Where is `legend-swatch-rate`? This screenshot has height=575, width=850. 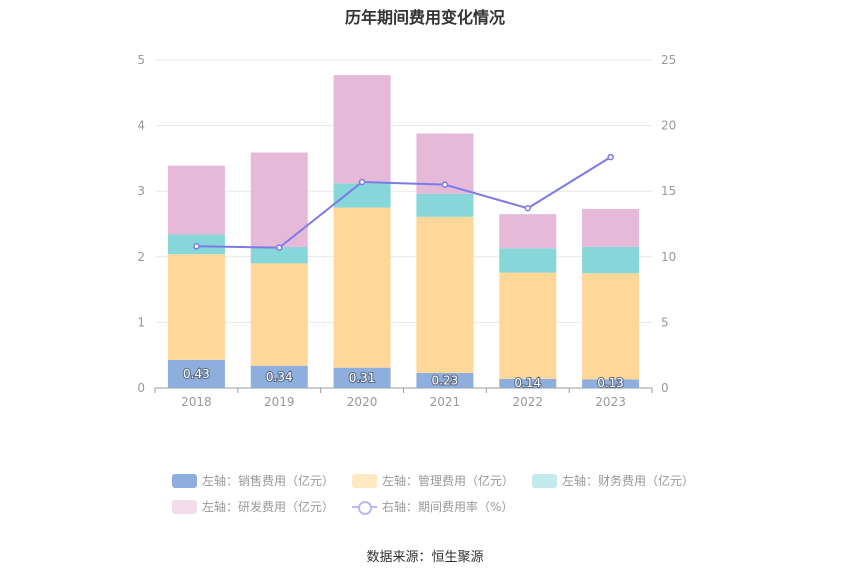 legend-swatch-rate is located at coordinates (365, 507).